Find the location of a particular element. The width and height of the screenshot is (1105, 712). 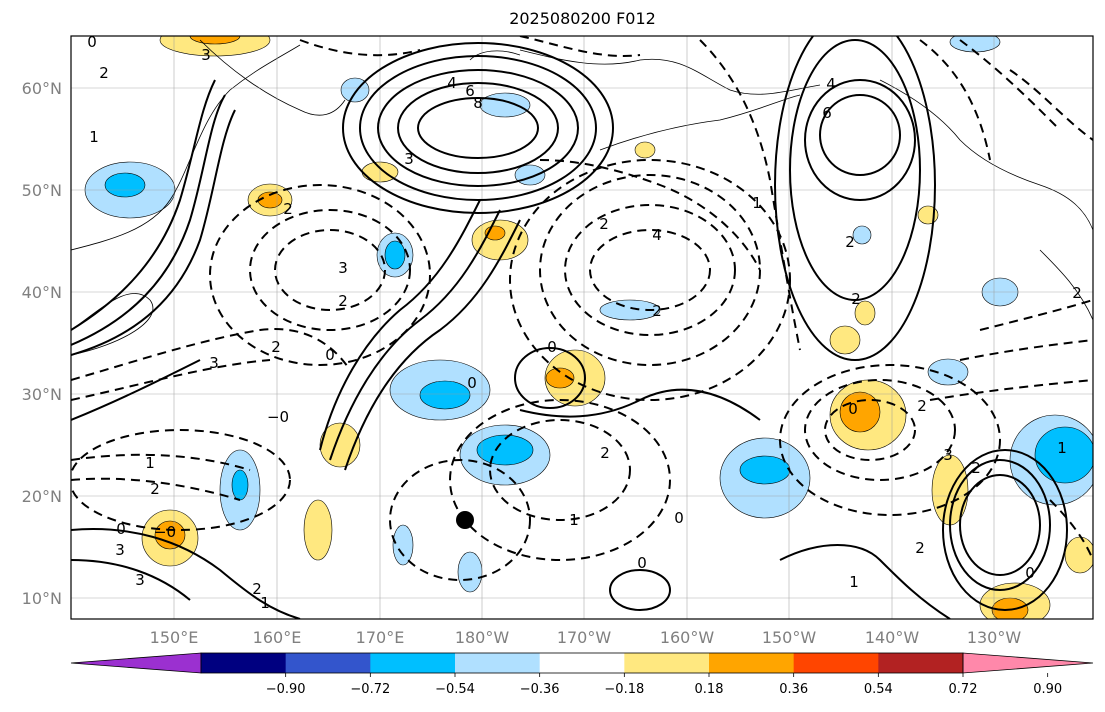

colorbar-tick-label: −0.90 is located at coordinates (286, 689).